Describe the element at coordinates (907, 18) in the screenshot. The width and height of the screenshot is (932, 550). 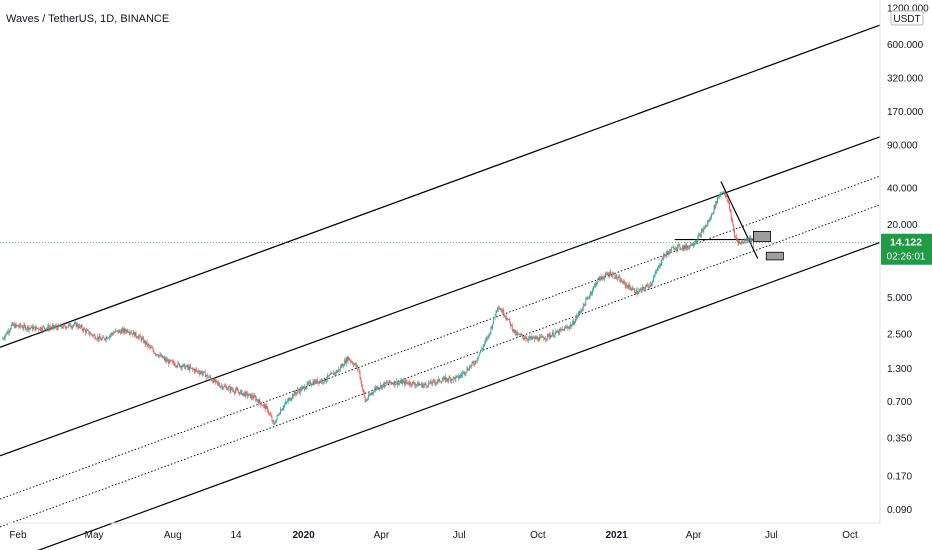
I see `currency-badge: USDT` at that location.